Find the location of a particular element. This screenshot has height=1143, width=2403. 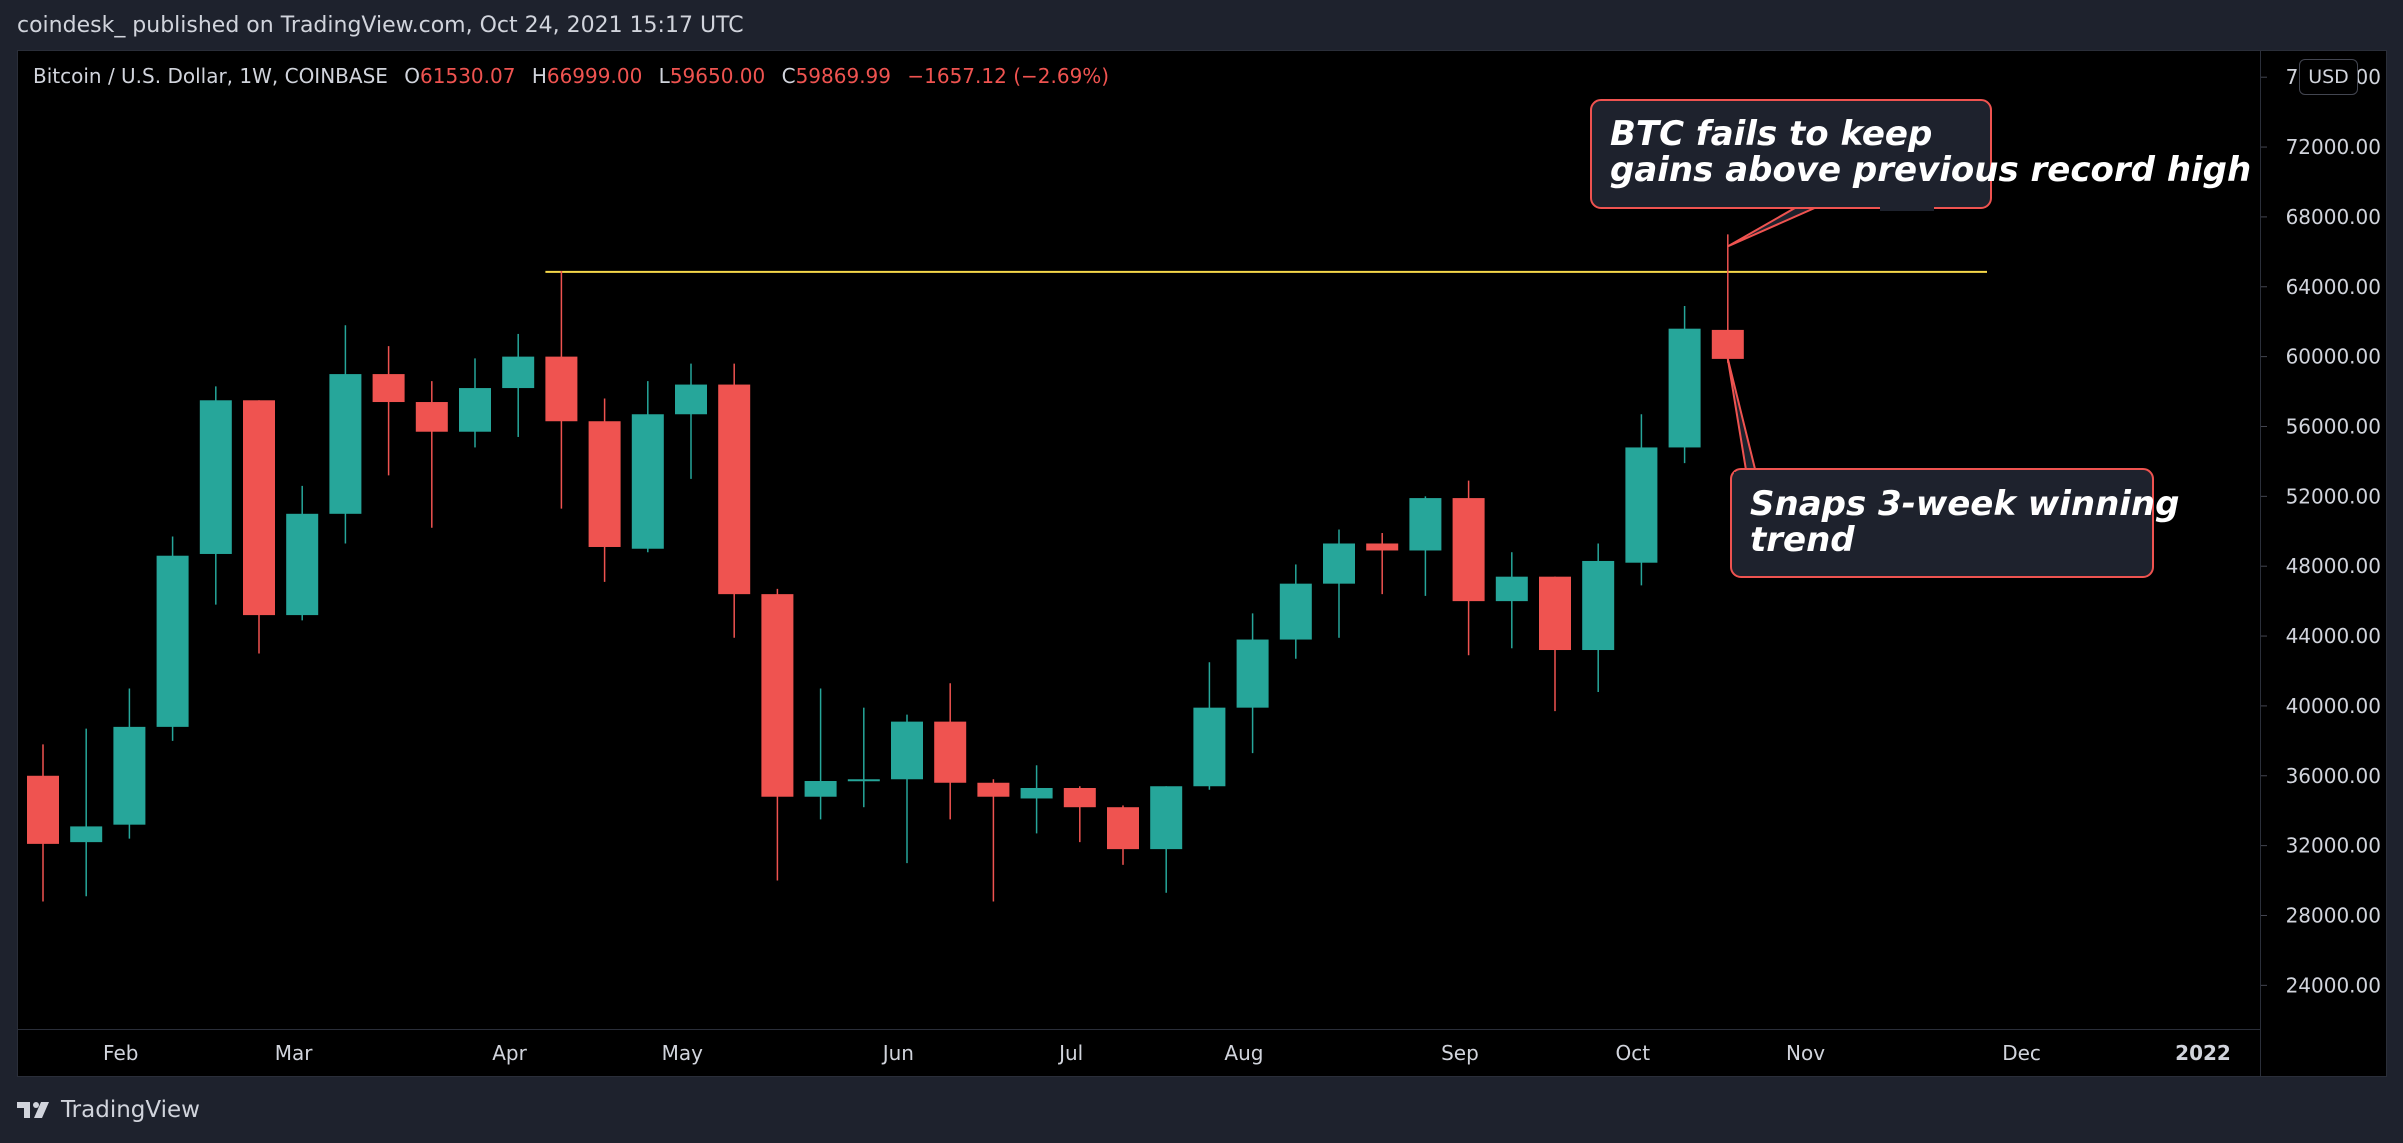

time-axis: Feb Mar Apr May Jun Jul Aug Sep Oct Nov Dec 2022 is located at coordinates (1139, 1053).